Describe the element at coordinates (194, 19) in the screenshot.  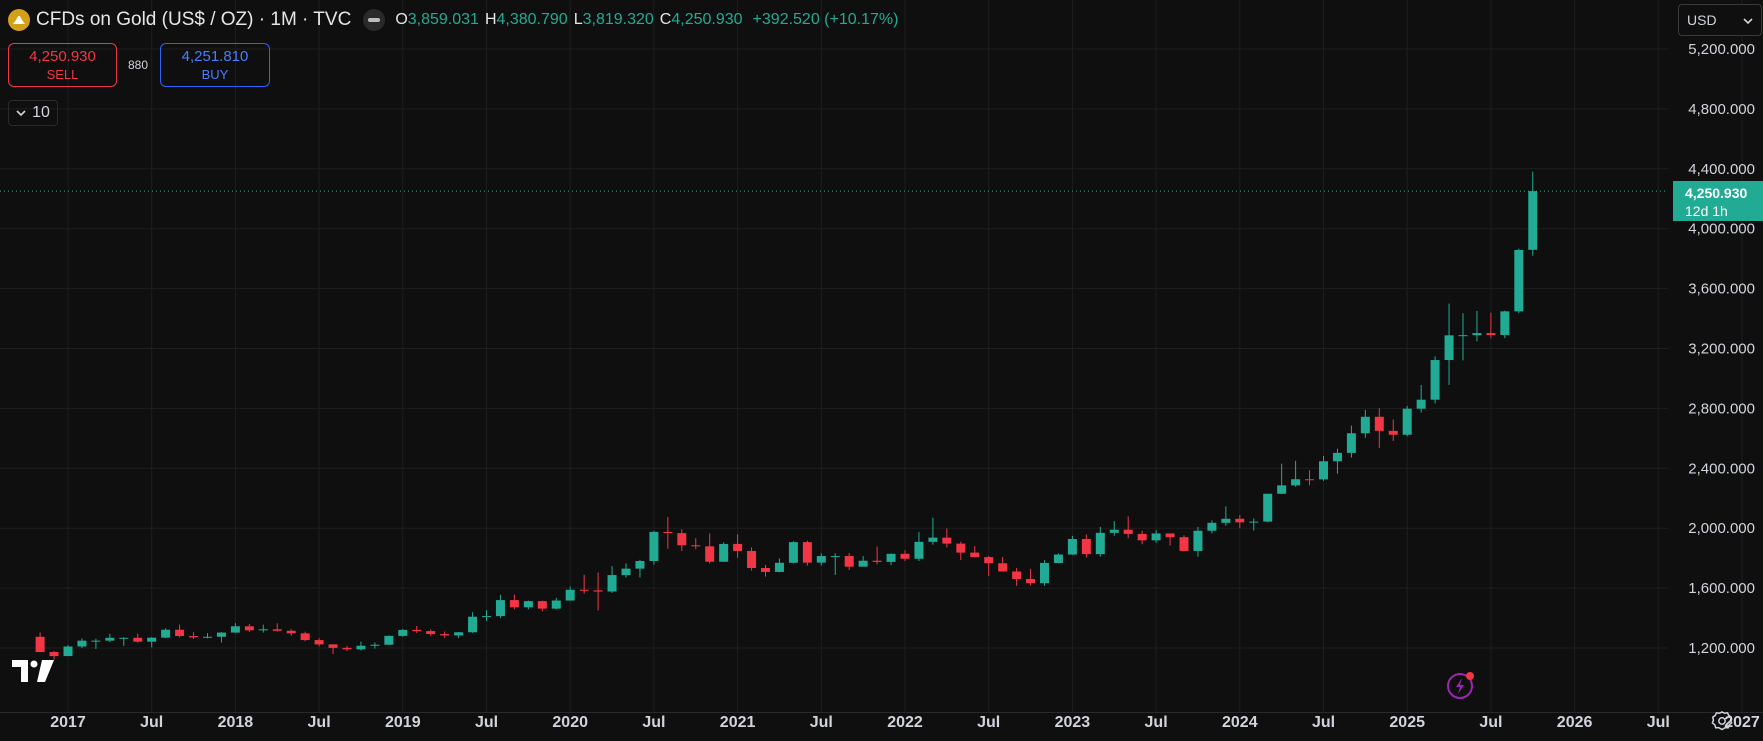
I see `symbol-title: CFDs on Gold (US$ / OZ) · 1M · TVC` at that location.